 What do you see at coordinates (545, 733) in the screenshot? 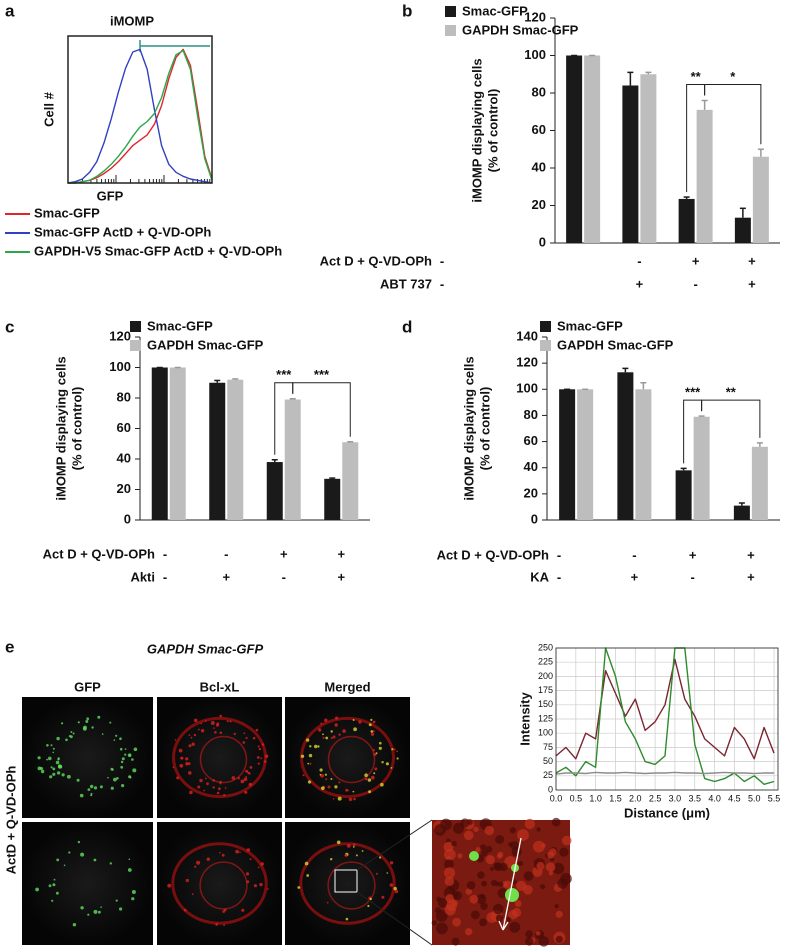
I see `y-tick-label: 100` at bounding box center [545, 733].